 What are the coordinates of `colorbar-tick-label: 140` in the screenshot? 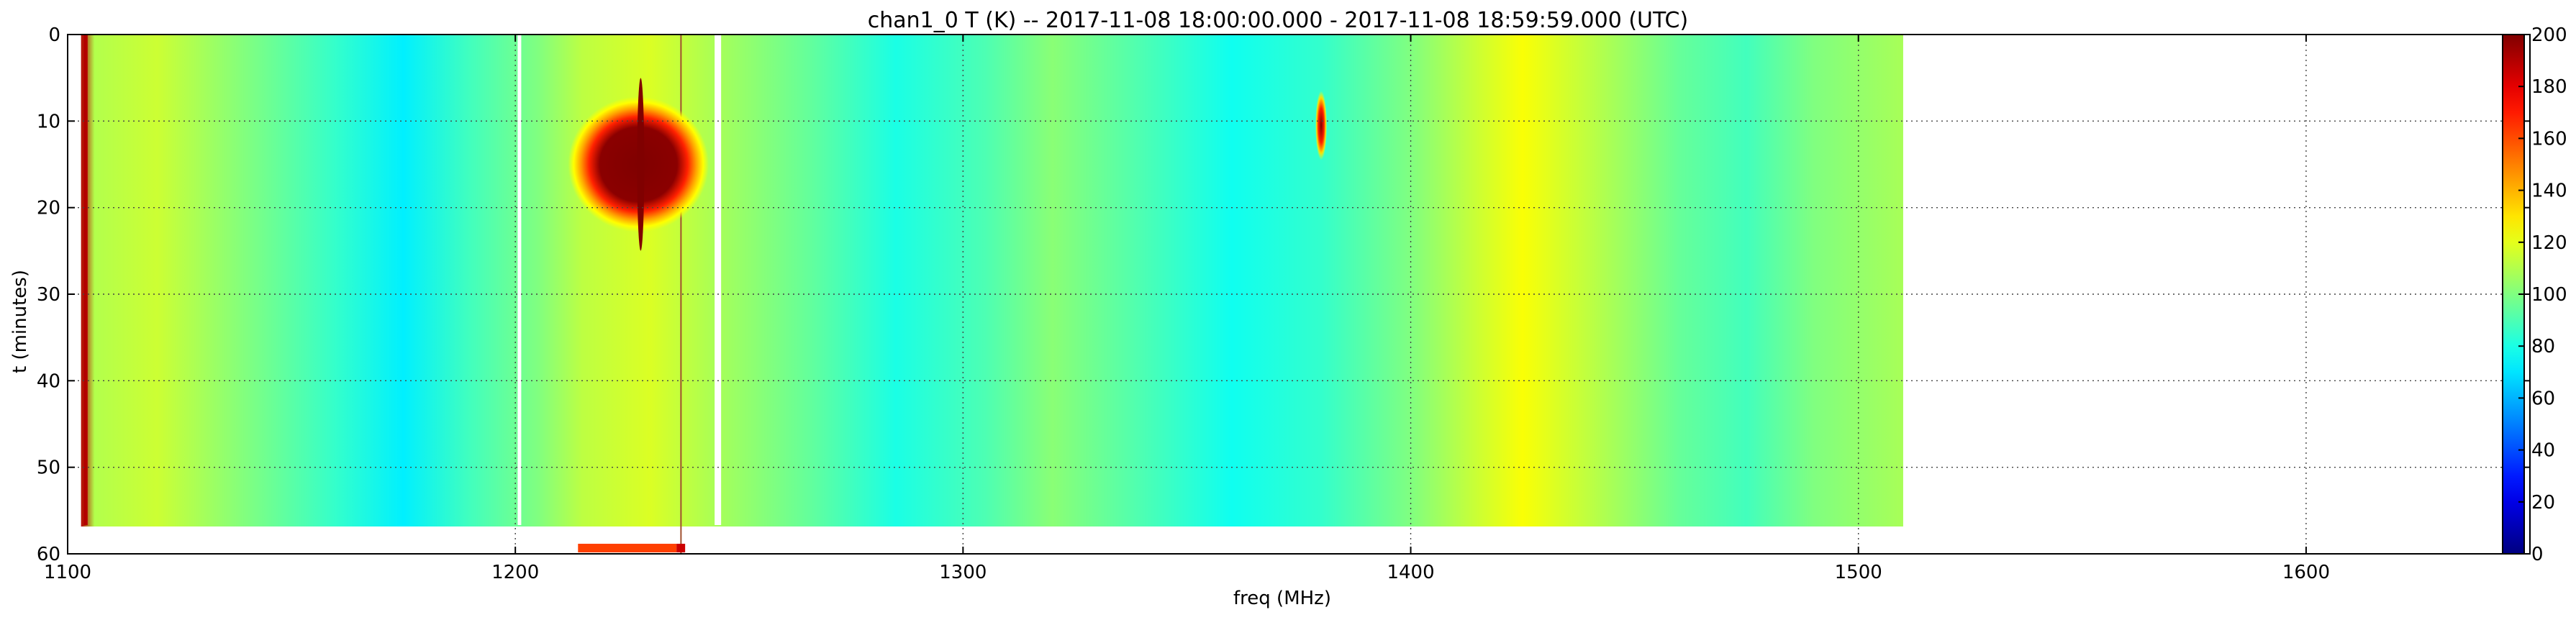 It's located at (2549, 192).